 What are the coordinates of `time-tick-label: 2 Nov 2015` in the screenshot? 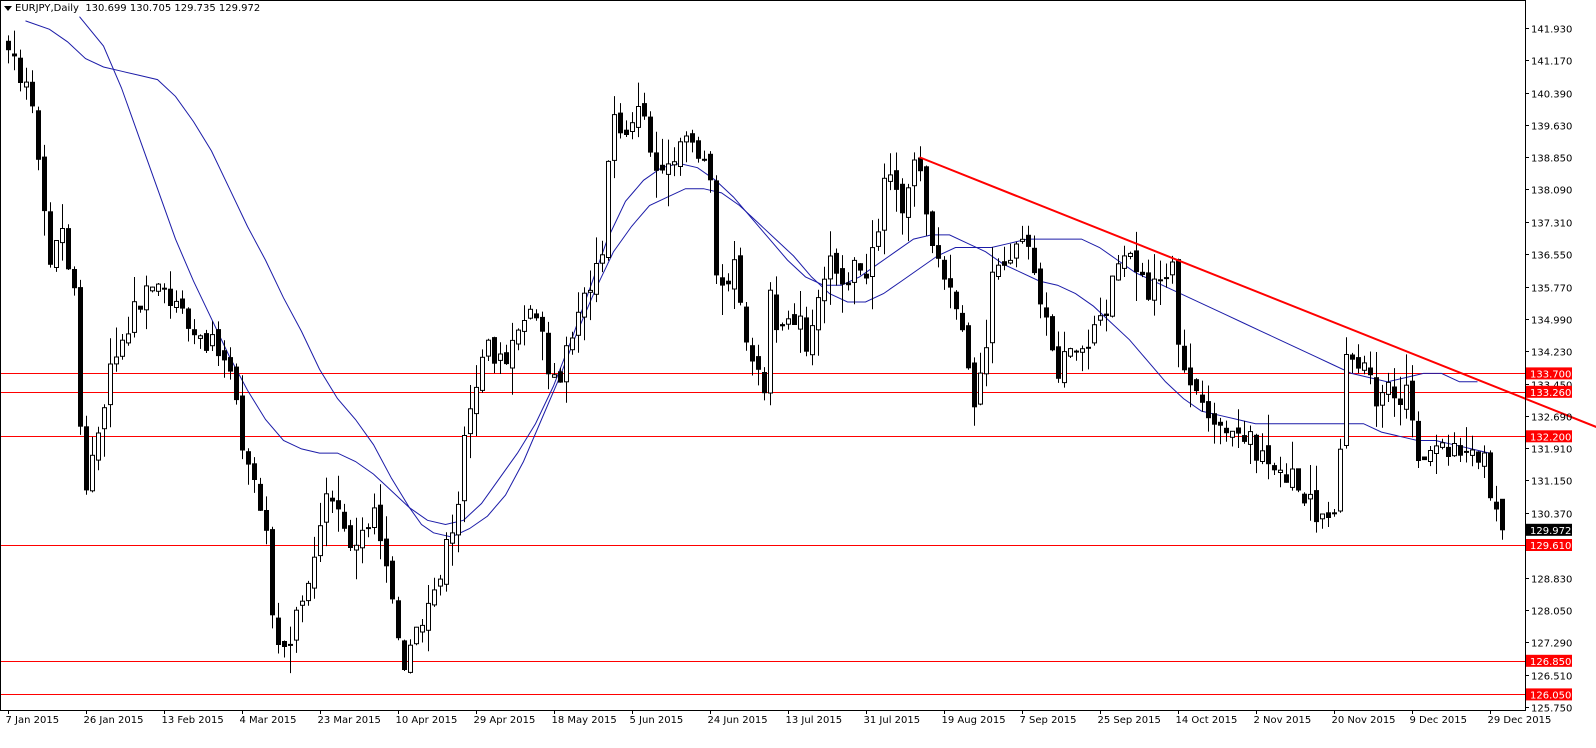 It's located at (1283, 720).